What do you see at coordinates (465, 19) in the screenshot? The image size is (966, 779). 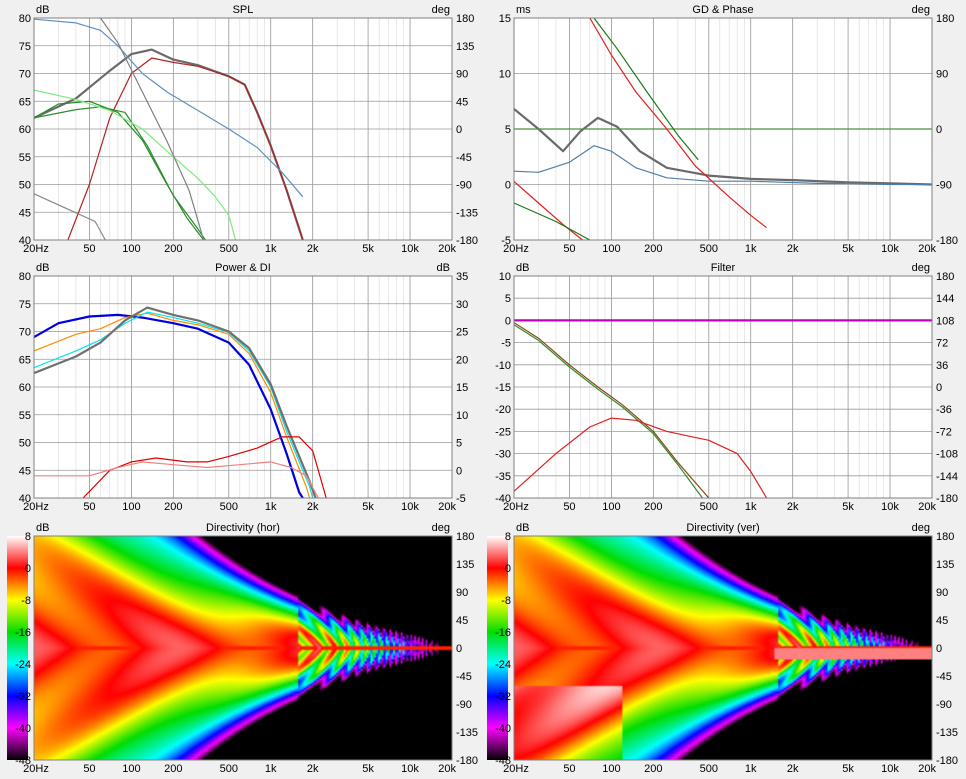 I see `spl-y2-tick: 180` at bounding box center [465, 19].